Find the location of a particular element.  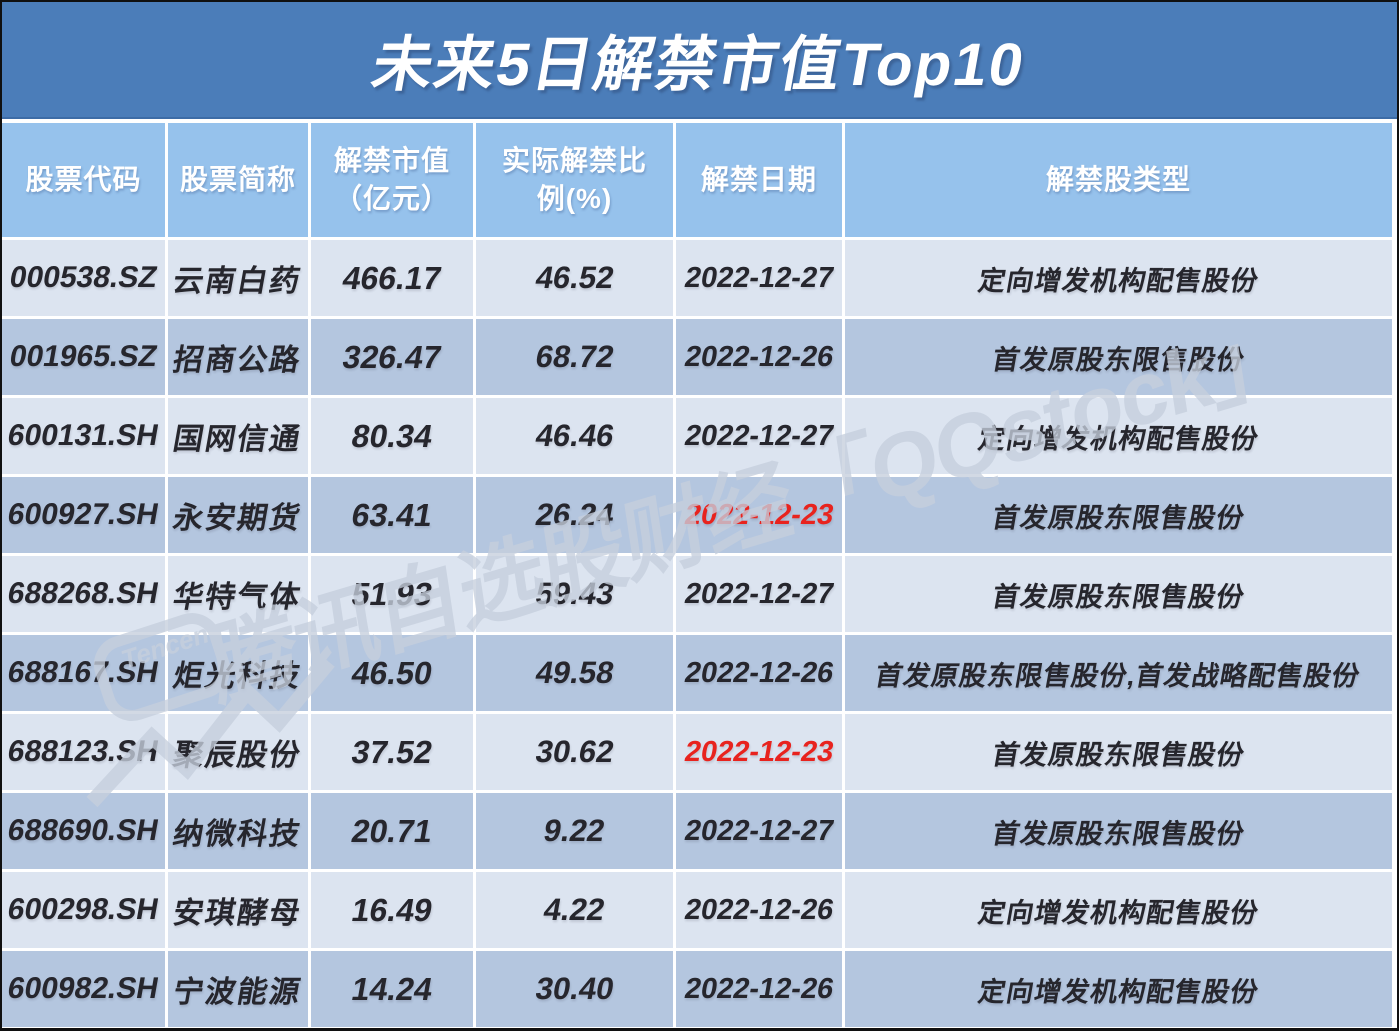

unlock-value-cell: 51.93 is located at coordinates (392, 594).